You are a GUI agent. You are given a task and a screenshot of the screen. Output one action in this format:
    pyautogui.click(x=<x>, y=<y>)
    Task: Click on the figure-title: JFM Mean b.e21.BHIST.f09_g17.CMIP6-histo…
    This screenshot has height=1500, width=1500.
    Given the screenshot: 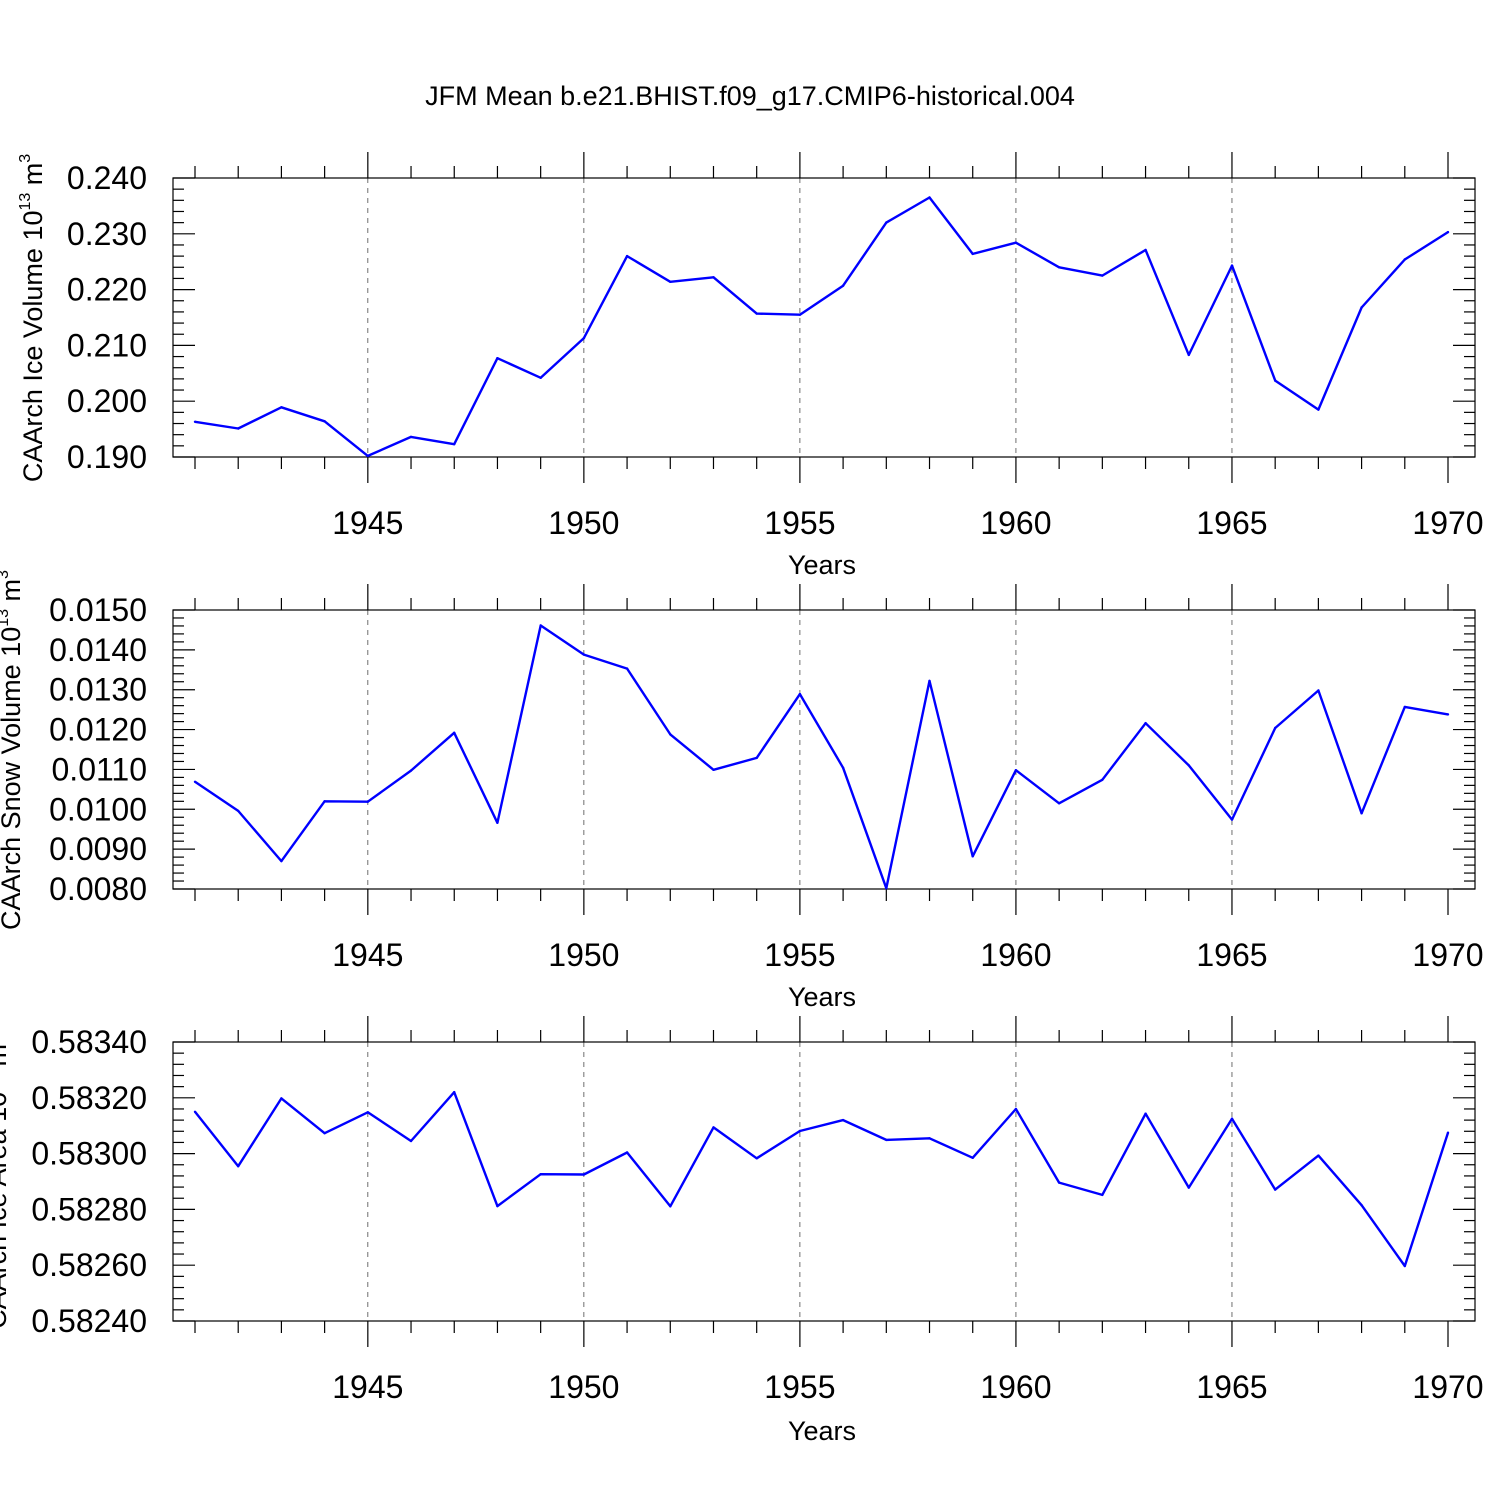 What is the action you would take?
    pyautogui.click(x=750, y=96)
    